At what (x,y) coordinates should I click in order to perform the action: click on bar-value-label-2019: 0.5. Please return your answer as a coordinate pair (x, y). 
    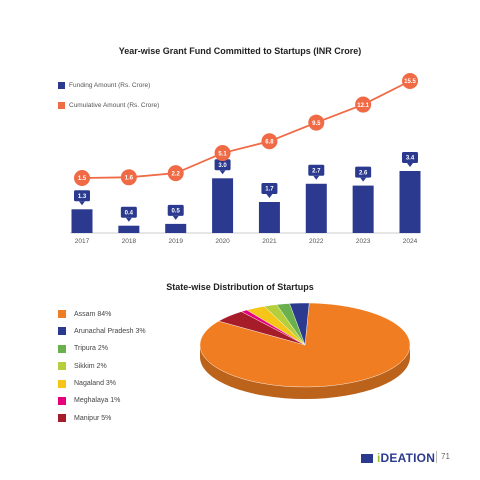
    Looking at the image, I should click on (176, 212).